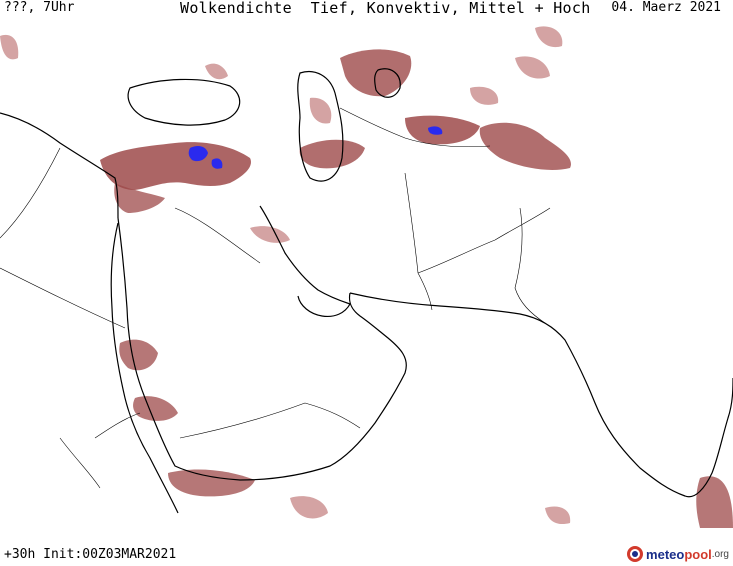  I want to click on meteopool-logo: meteo pool .org, so click(677, 554).